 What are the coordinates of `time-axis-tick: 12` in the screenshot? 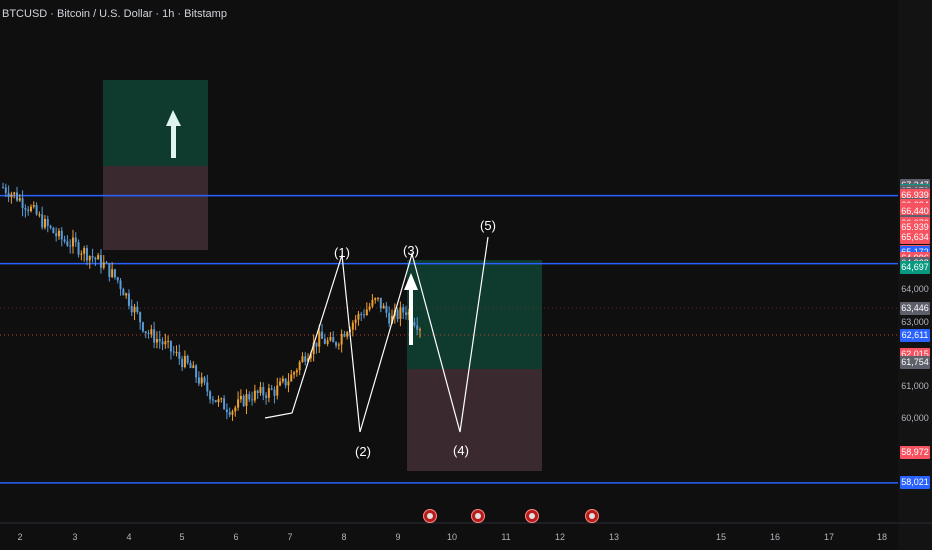 It's located at (560, 537).